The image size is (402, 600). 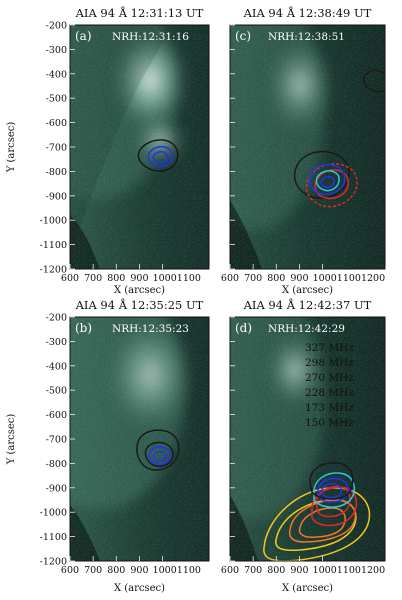 I want to click on panel-d-title: AIA 94 Å 12:42:37 UT, so click(x=307, y=305).